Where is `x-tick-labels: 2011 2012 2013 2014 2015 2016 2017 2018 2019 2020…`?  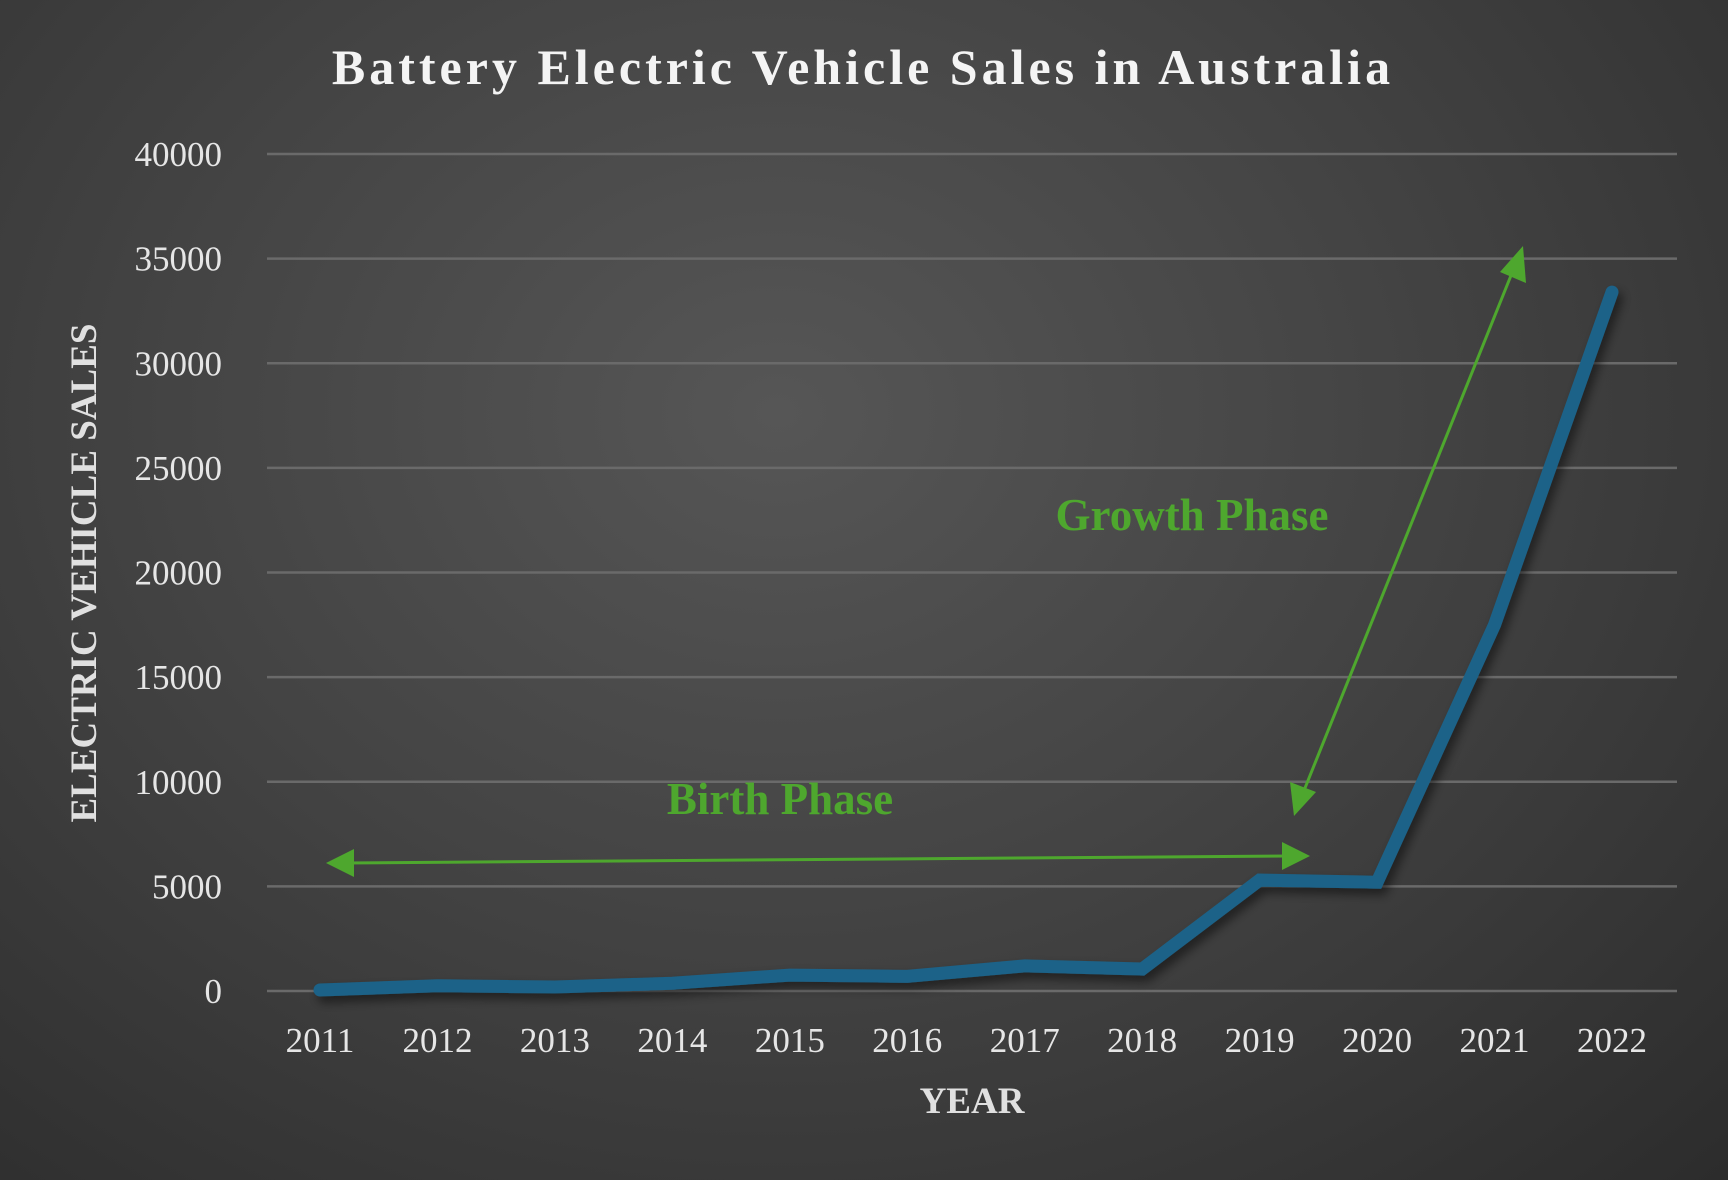
x-tick-labels: 2011 2012 2013 2014 2015 2016 2017 2018 2019 2020… is located at coordinates (966, 1040).